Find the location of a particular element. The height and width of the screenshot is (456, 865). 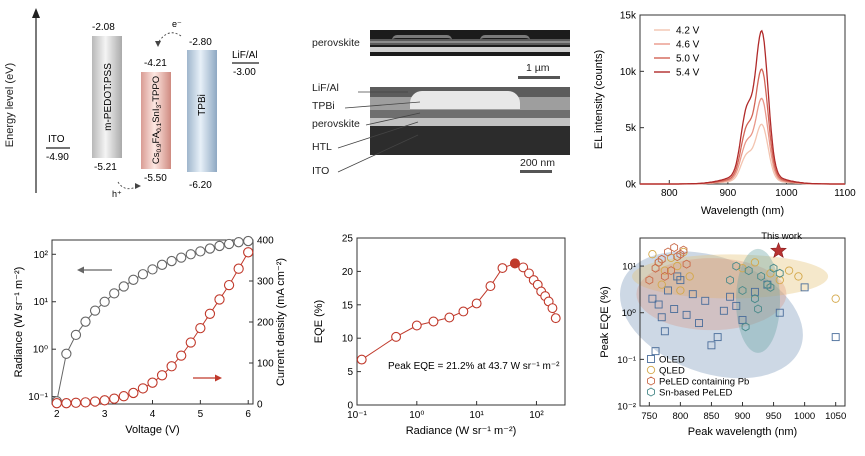

cmp-x-tick-label: 950 is located at coordinates (774, 416).